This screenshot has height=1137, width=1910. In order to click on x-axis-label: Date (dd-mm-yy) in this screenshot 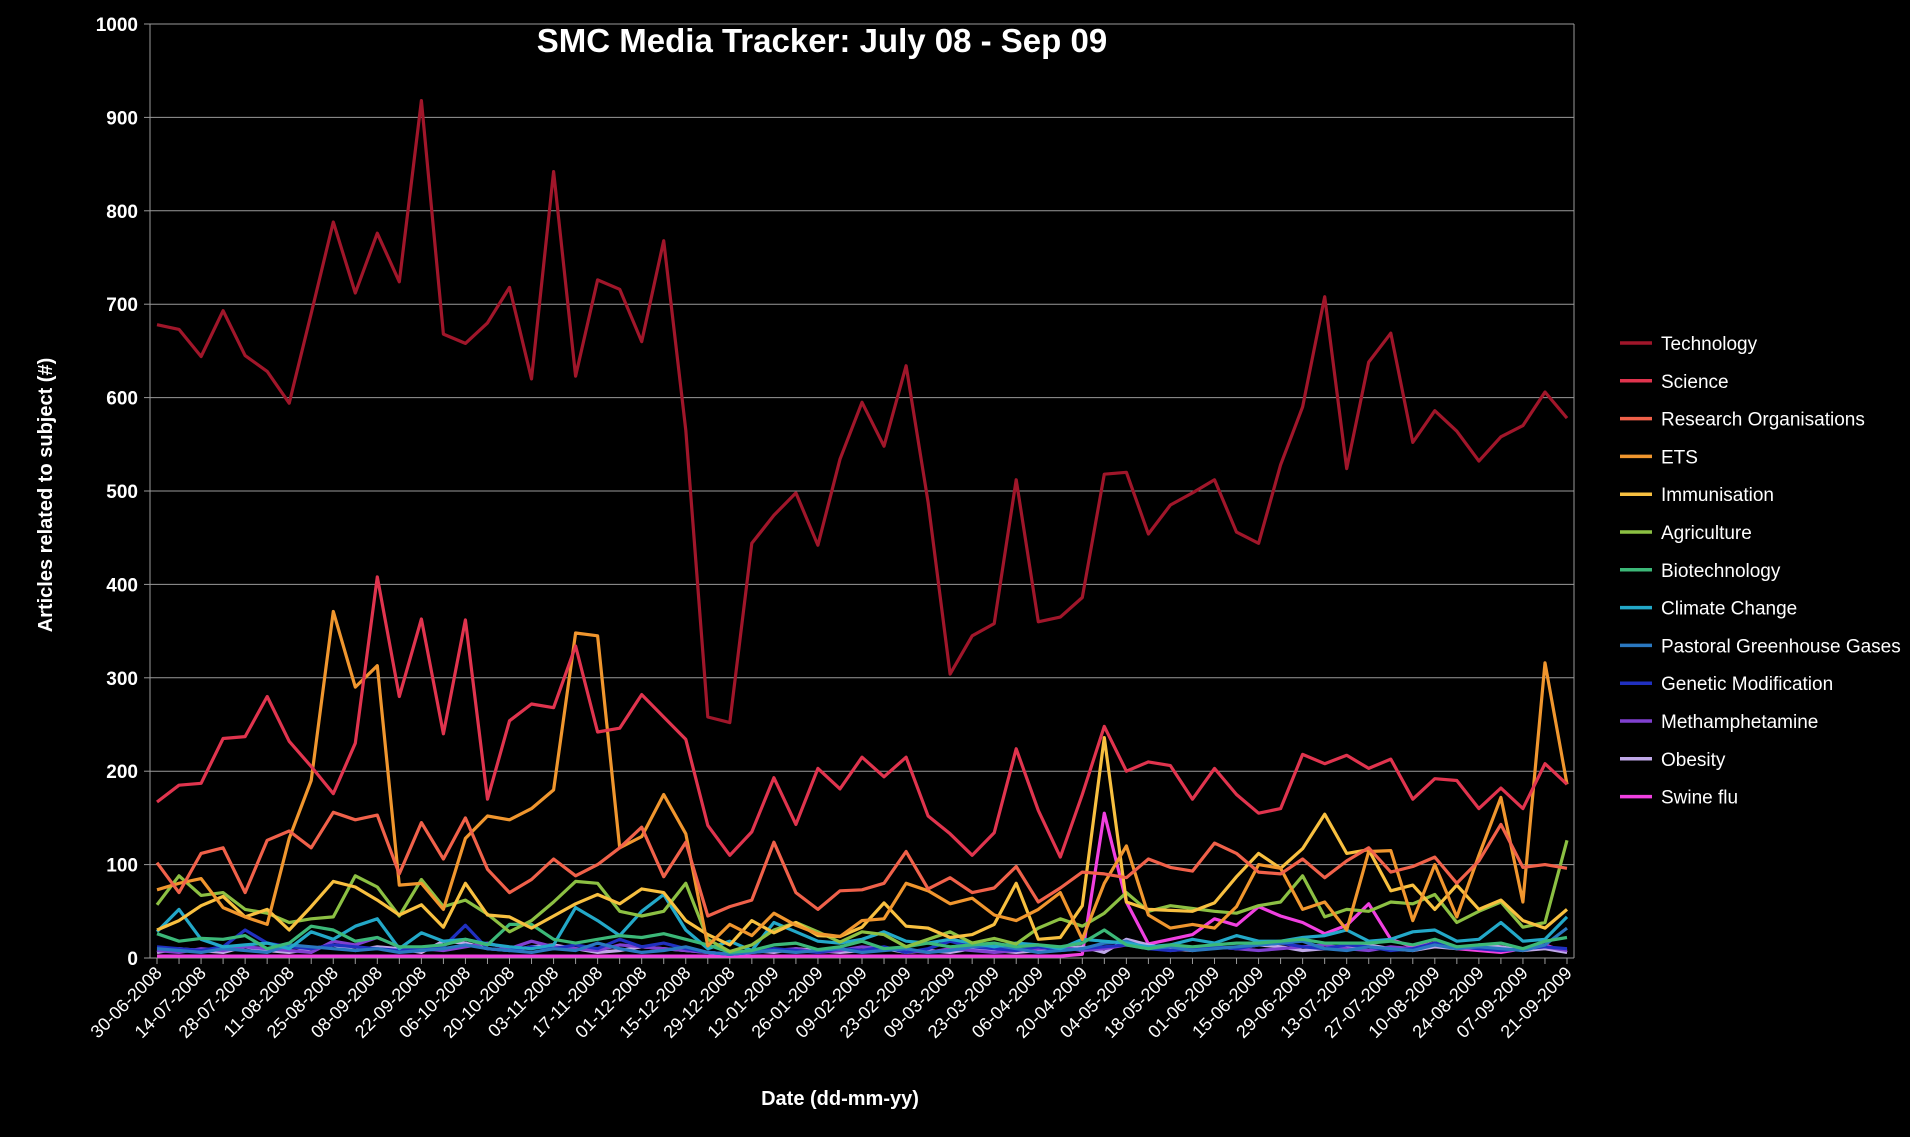, I will do `click(840, 1099)`.